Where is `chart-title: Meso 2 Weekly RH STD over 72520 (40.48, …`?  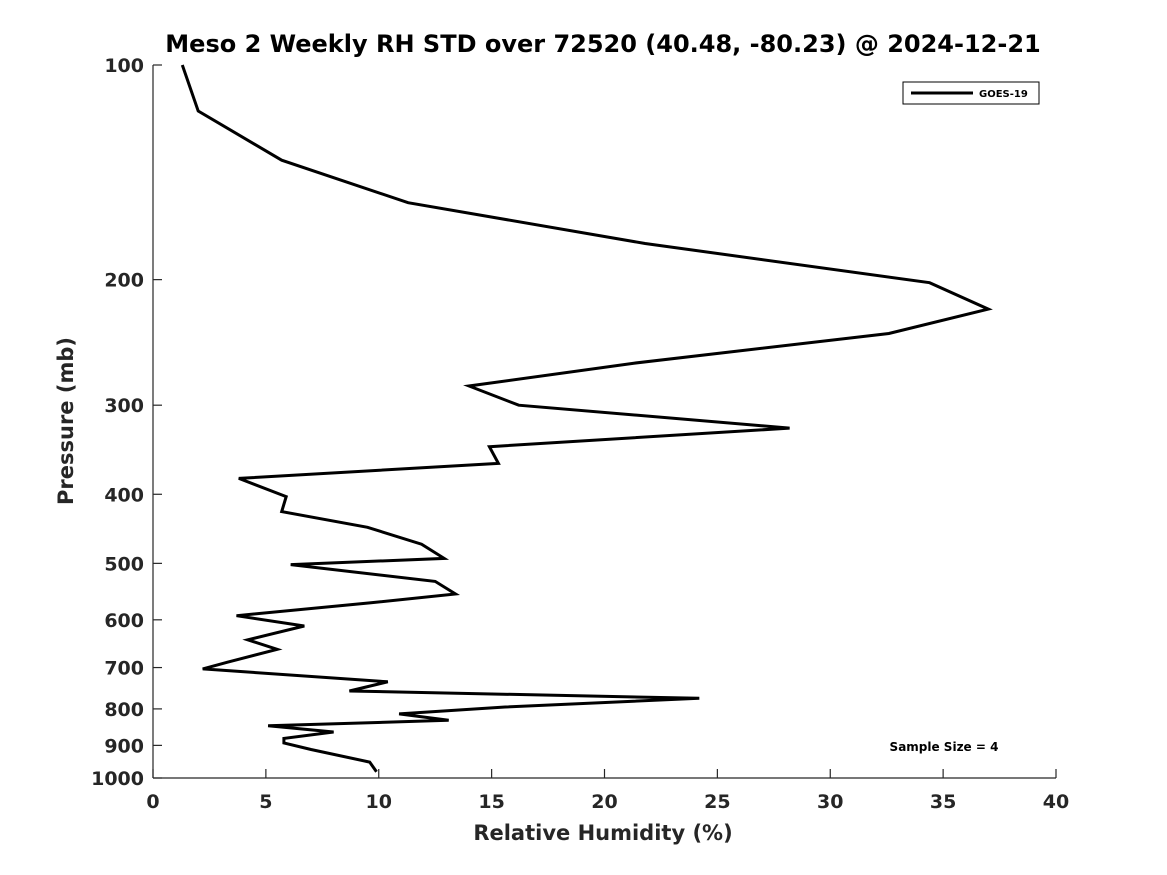
chart-title: Meso 2 Weekly RH STD over 72520 (40.48, … is located at coordinates (602, 44).